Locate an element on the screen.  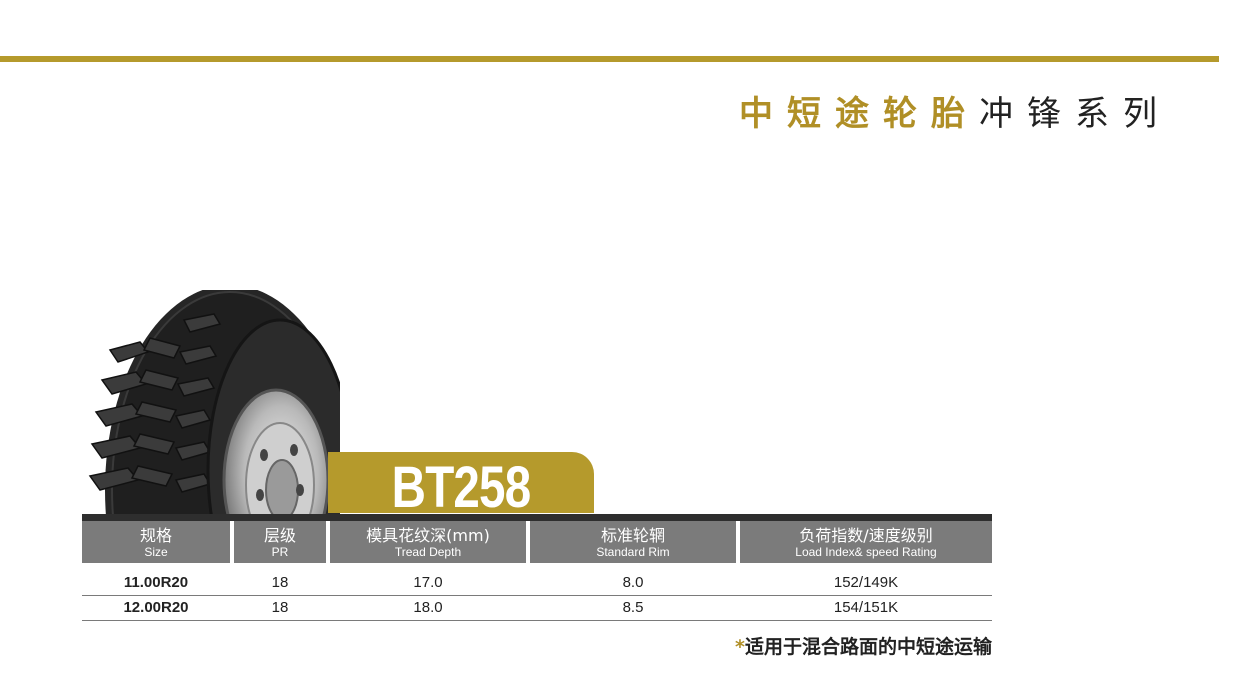
cell-rim: 8.0 is located at coordinates (633, 582).